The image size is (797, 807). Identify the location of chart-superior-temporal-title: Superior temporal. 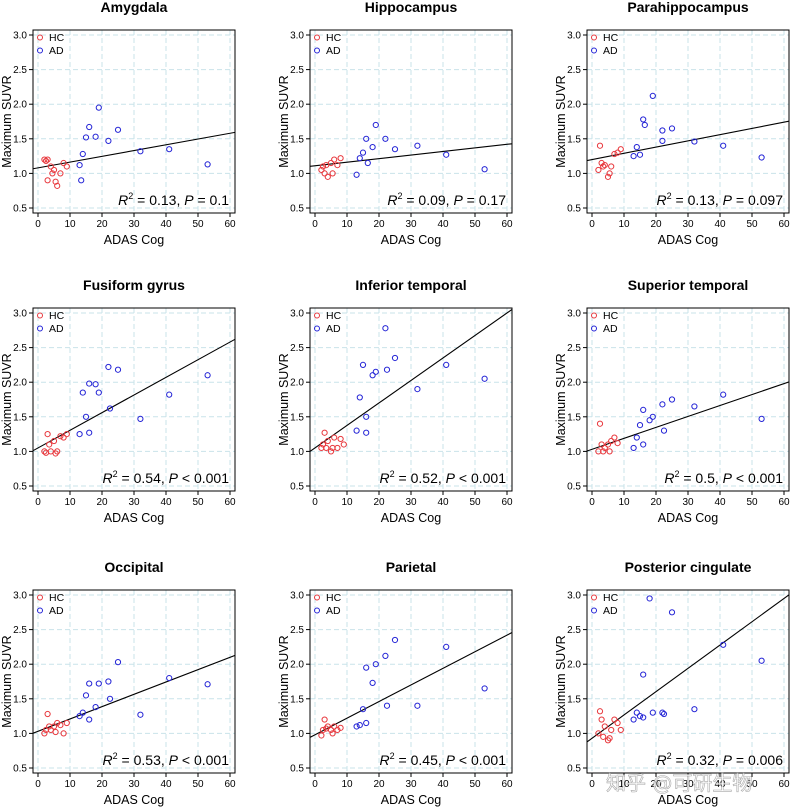
(688, 285).